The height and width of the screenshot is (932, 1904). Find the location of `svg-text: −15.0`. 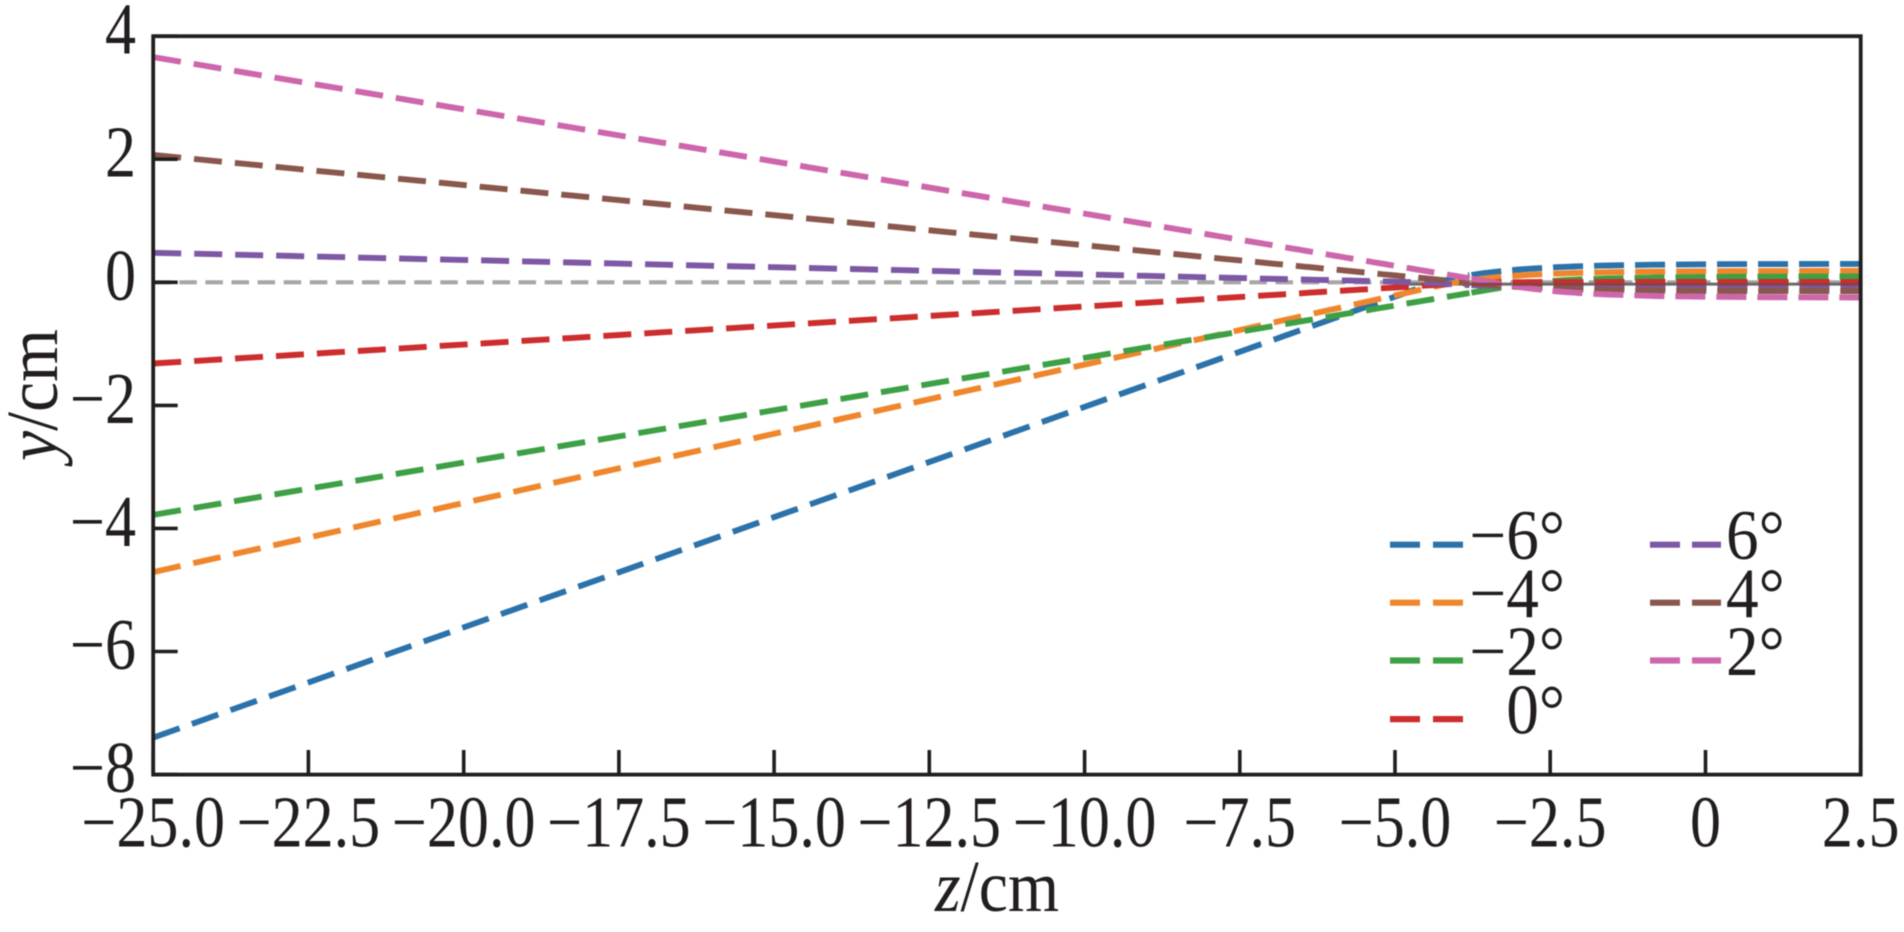

svg-text: −15.0 is located at coordinates (774, 822).